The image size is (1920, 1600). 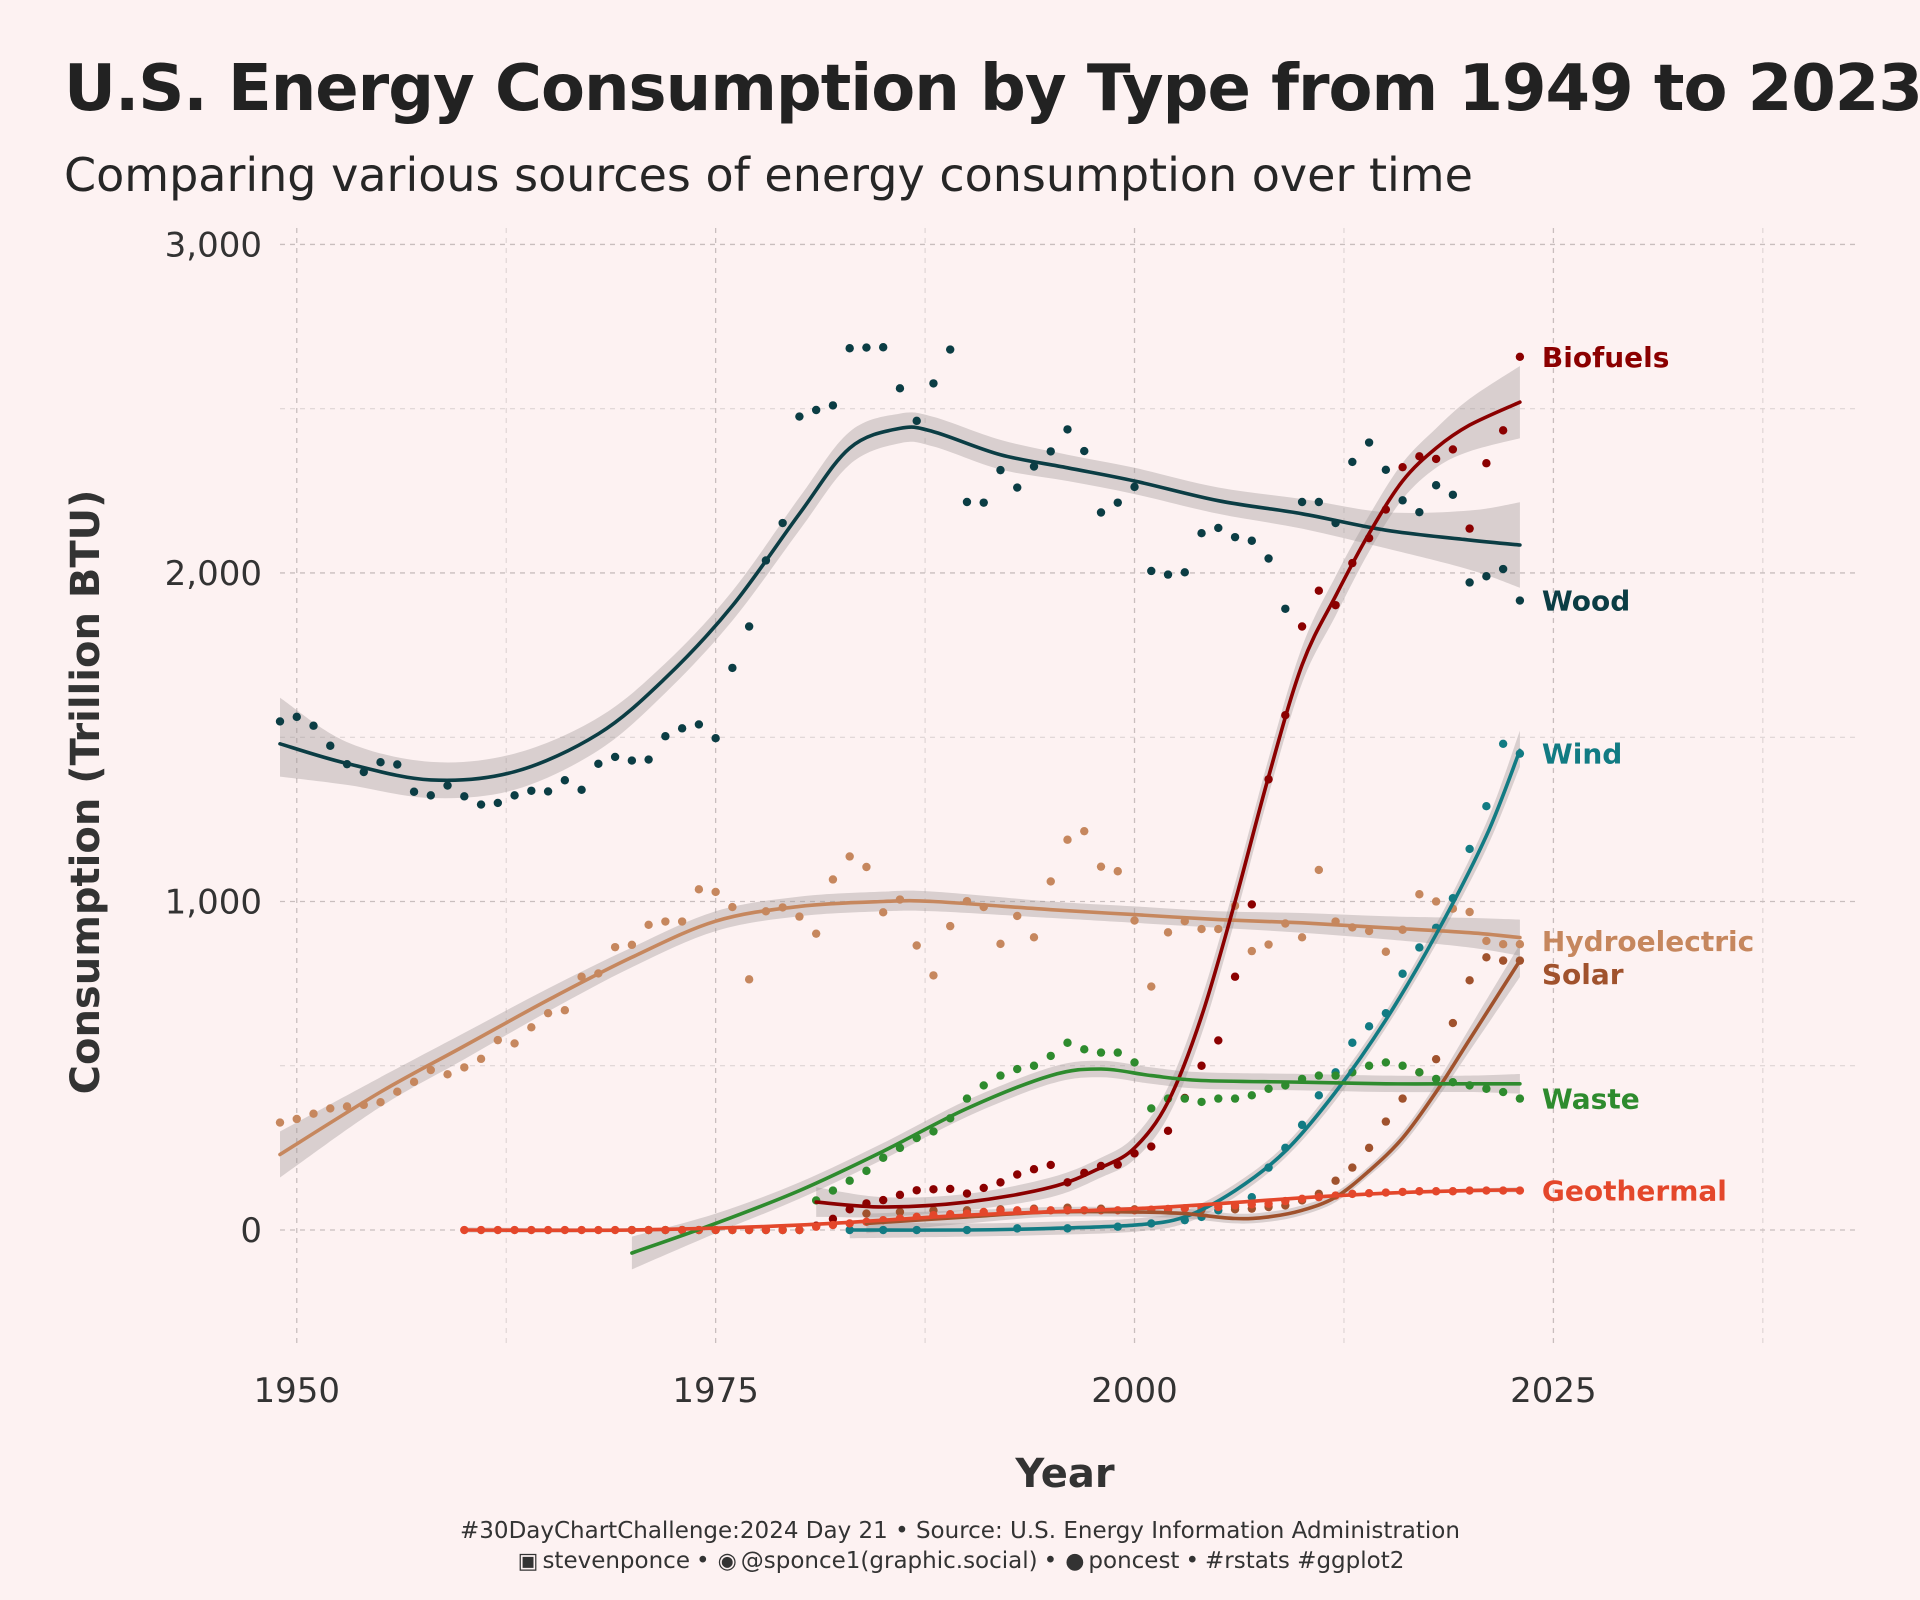 I want to click on x-tick-label: 1975, so click(x=715, y=1391).